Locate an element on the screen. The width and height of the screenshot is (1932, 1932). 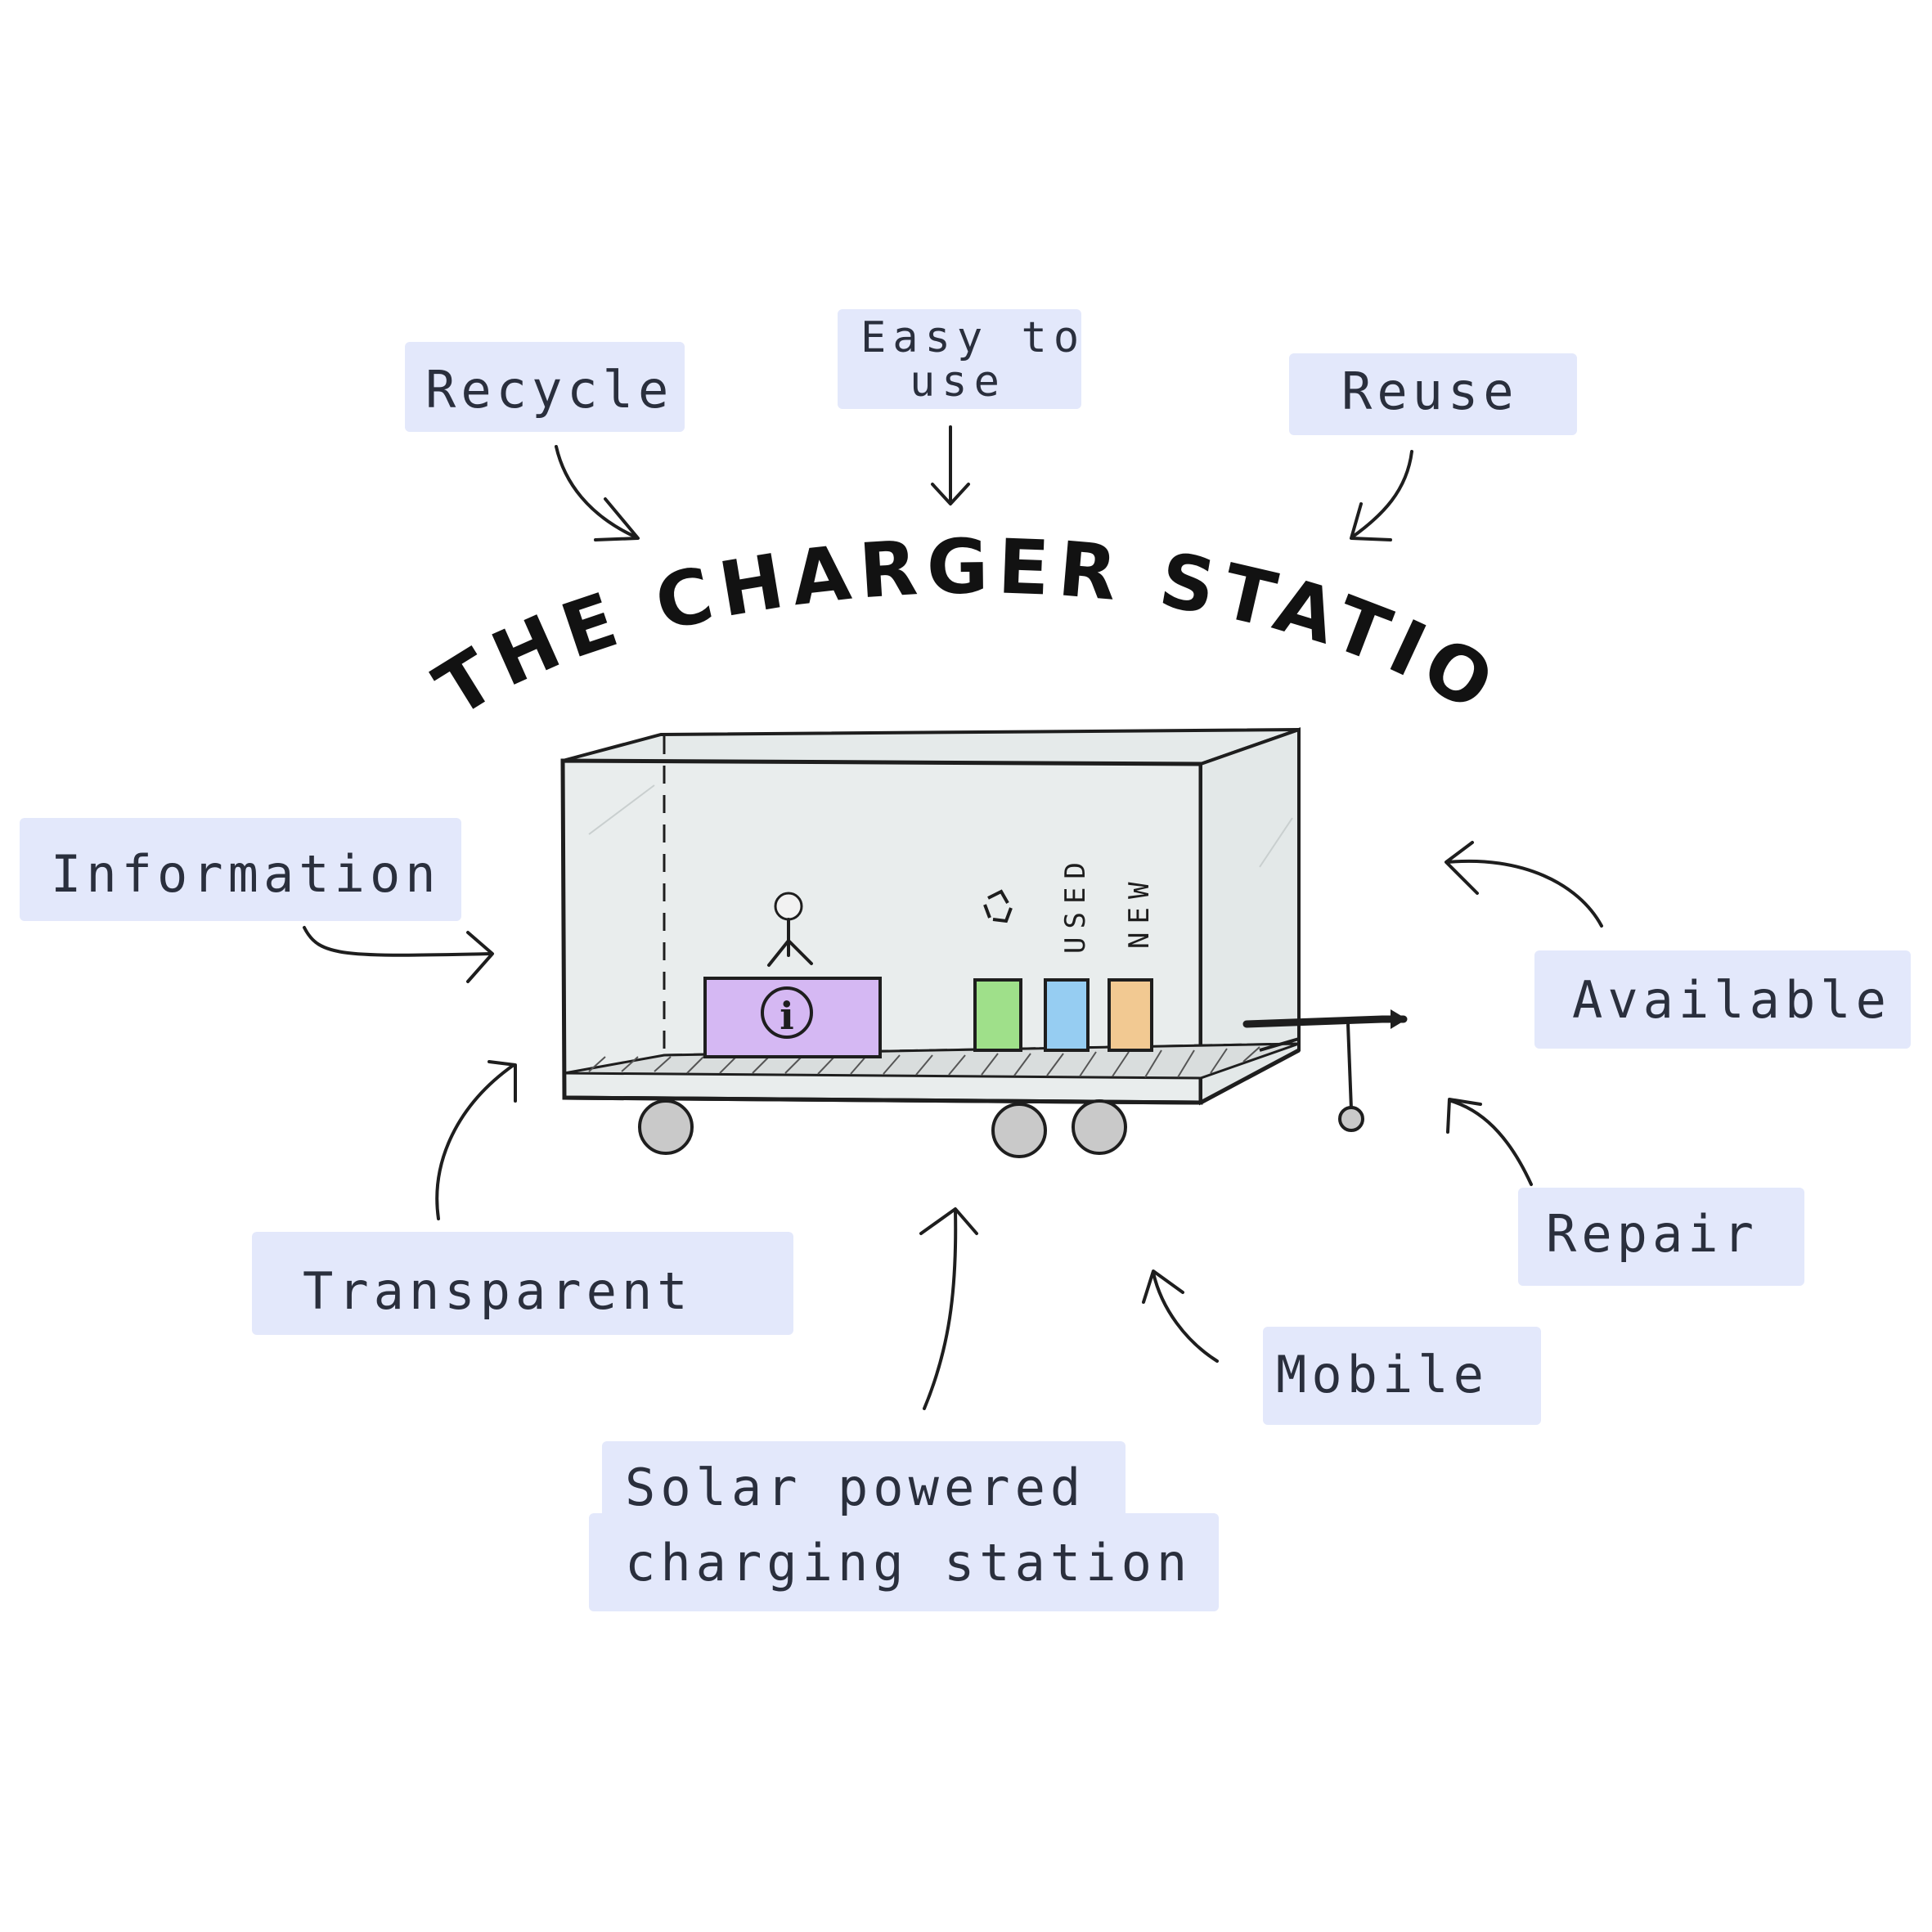
label-transparent-highlight is located at coordinates (522, 1283).